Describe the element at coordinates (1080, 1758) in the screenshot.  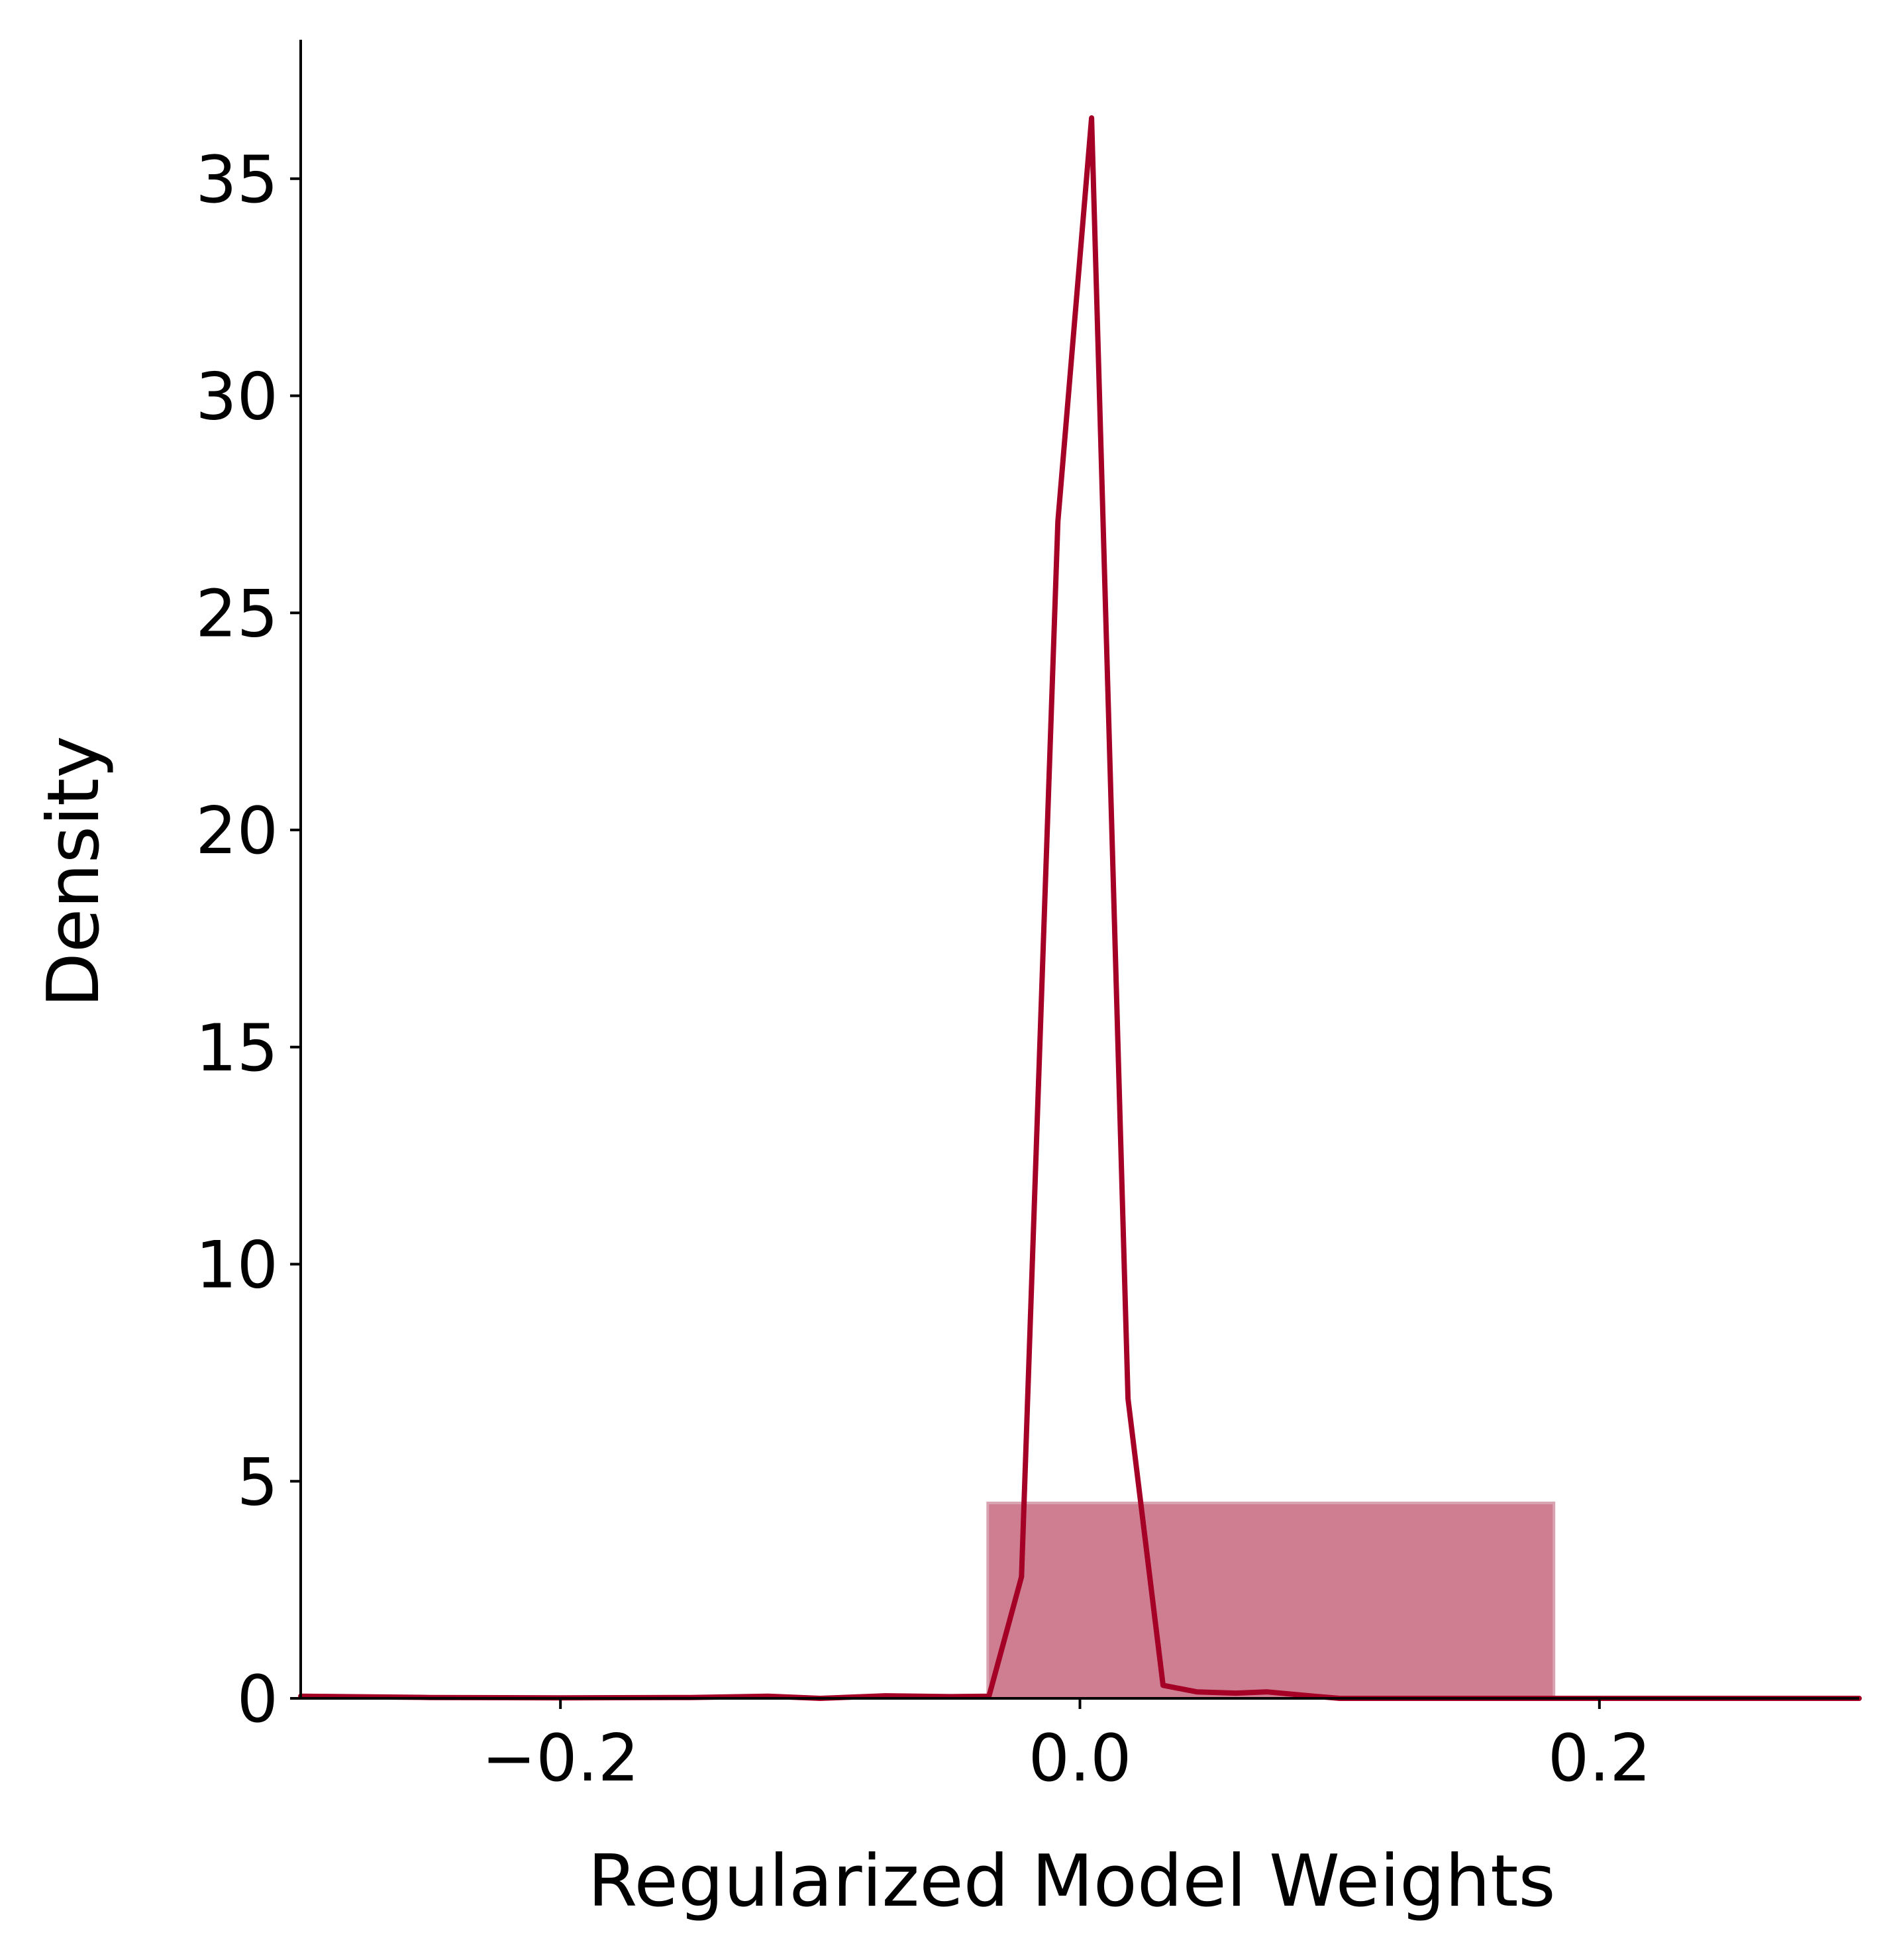
I see `x-tick-label: 0.0` at that location.